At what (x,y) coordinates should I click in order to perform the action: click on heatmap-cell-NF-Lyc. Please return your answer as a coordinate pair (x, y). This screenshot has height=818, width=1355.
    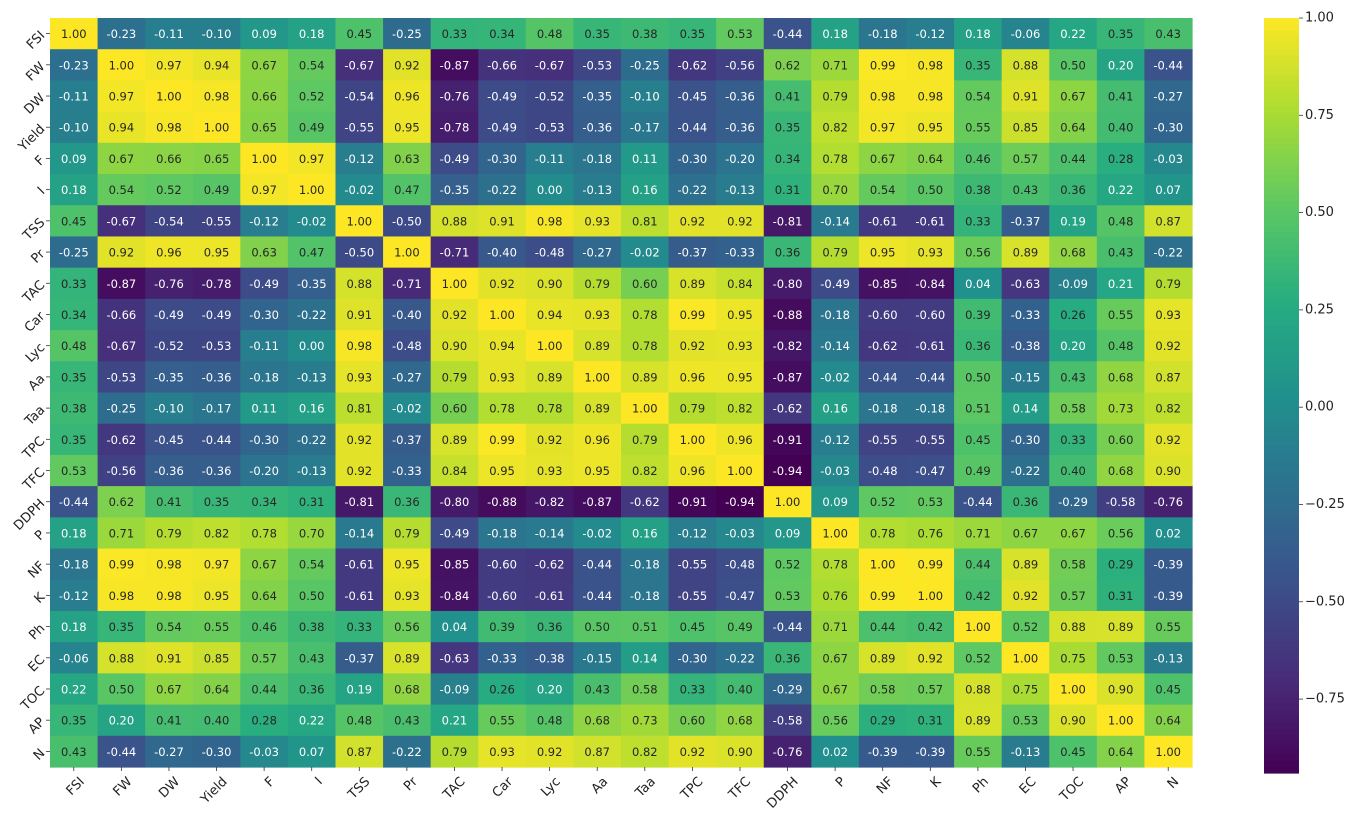
    Looking at the image, I should click on (550, 564).